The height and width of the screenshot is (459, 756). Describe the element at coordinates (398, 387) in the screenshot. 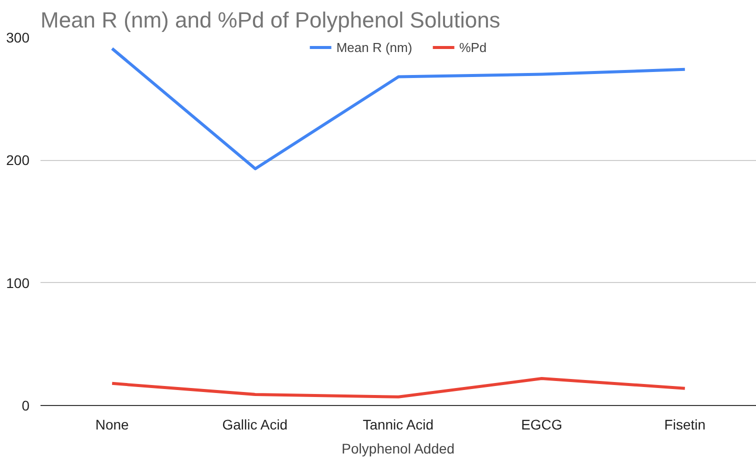

I see `line-series` at that location.